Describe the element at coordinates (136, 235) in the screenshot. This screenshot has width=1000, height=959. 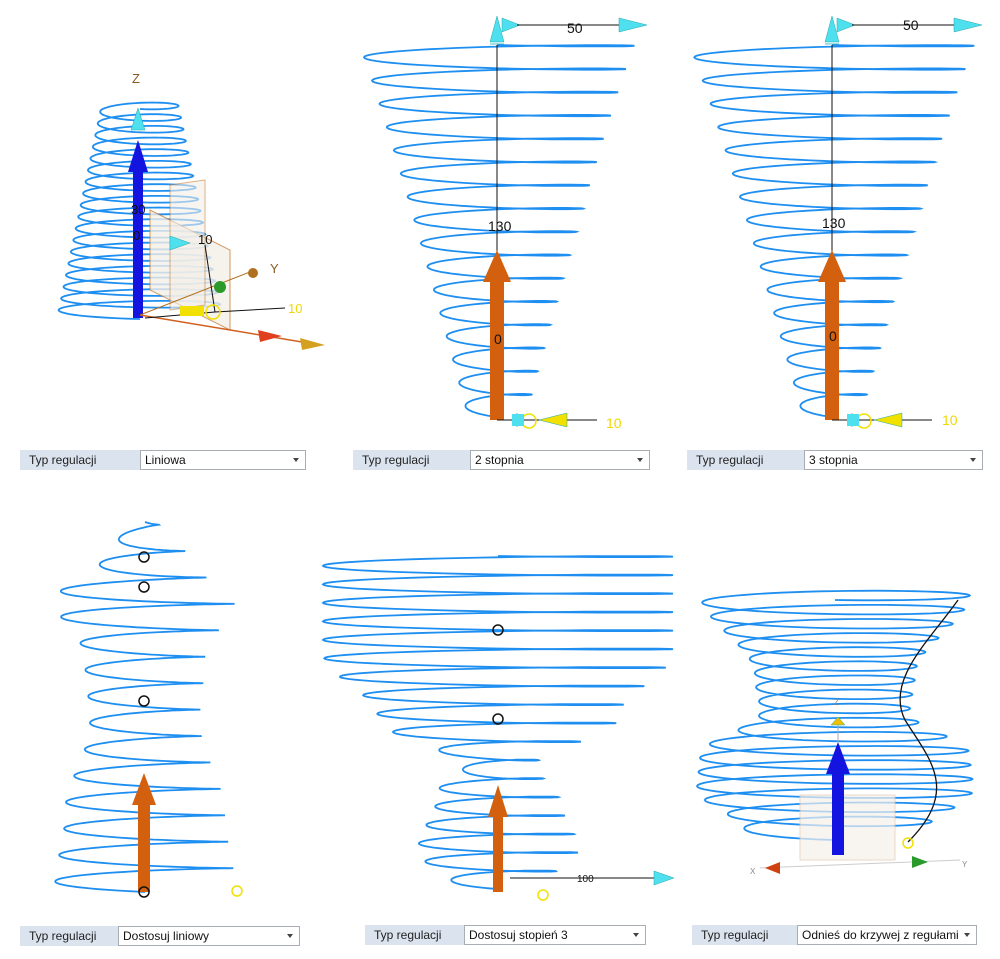
I see `dimension-label: 0` at that location.